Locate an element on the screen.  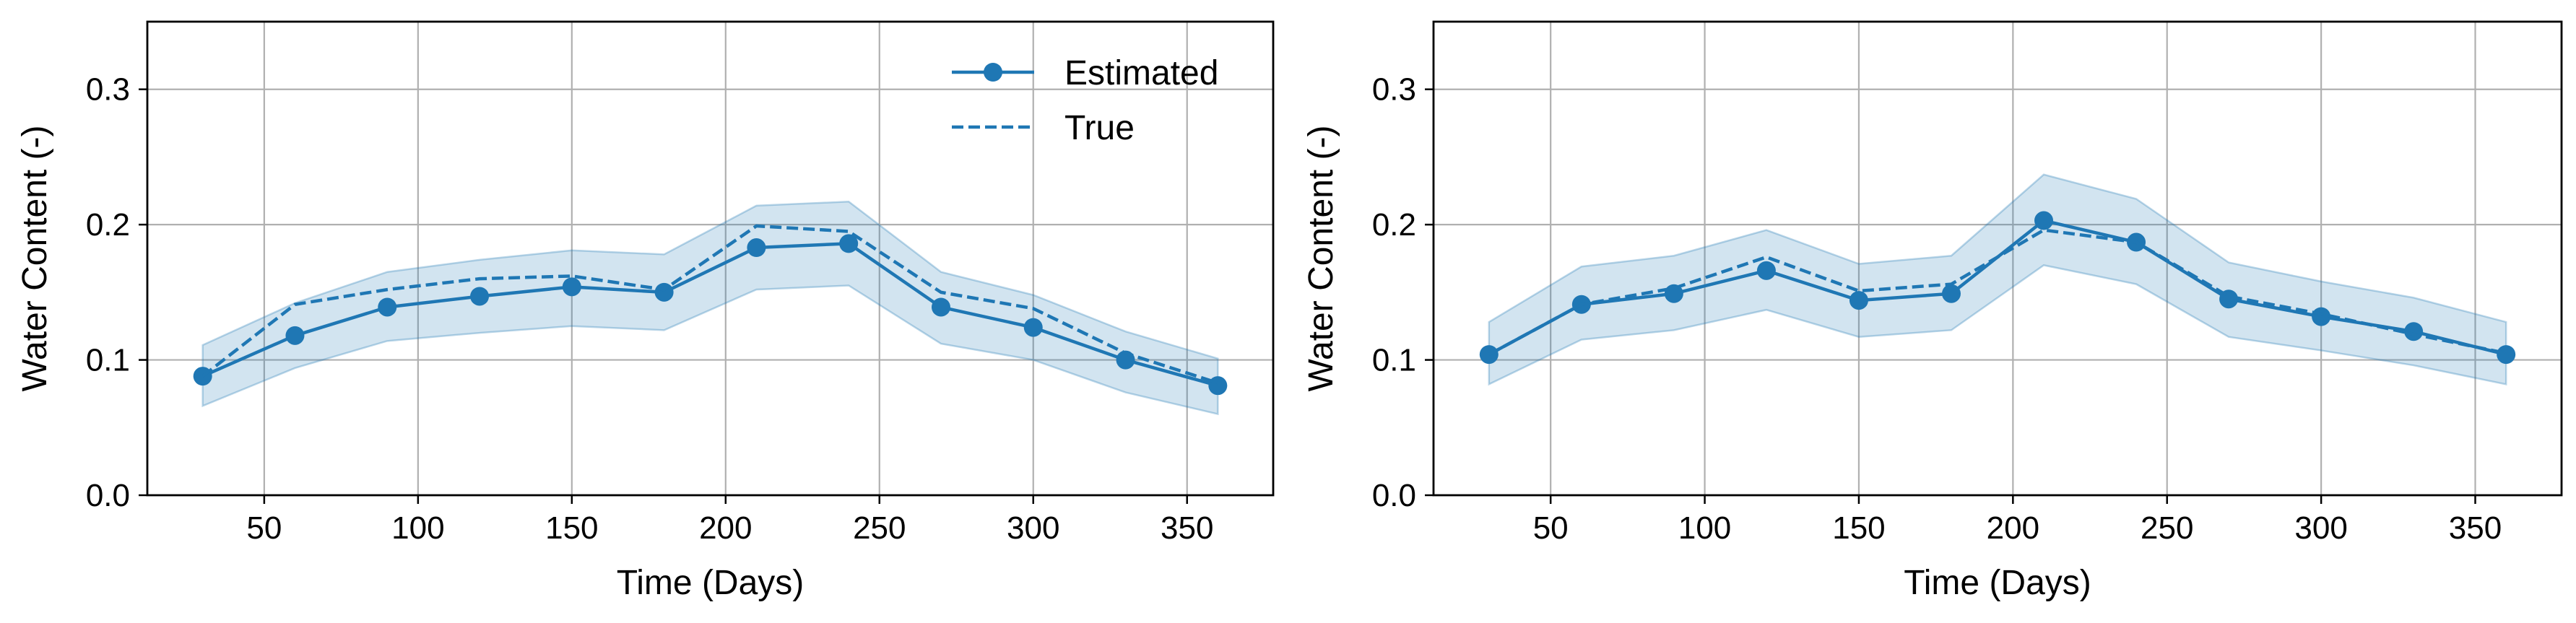
legend-estimated-marker is located at coordinates (993, 72).